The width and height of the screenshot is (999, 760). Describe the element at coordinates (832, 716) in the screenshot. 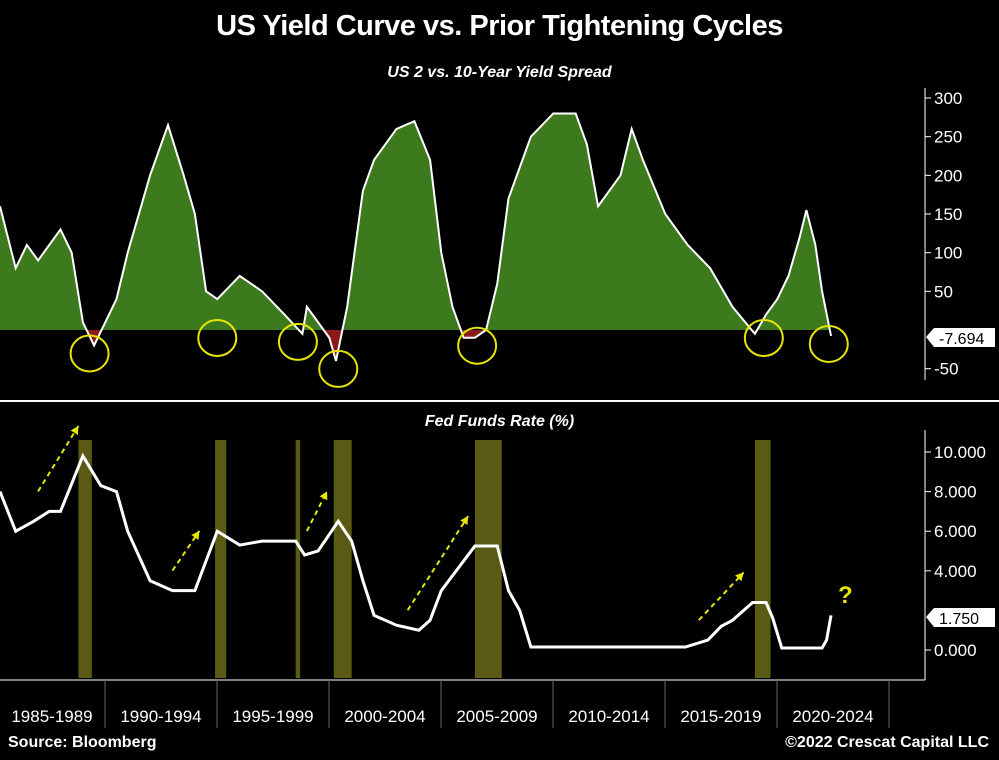

I see `x-tick-label: 2020-2024` at that location.